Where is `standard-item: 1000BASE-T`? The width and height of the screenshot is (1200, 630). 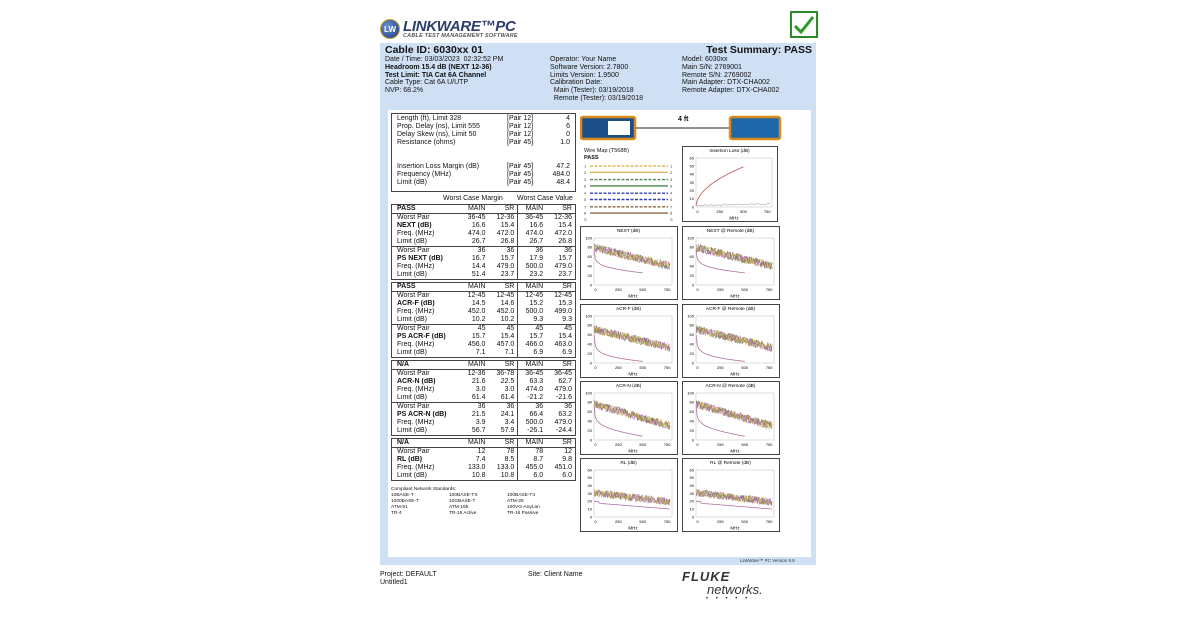
standard-item: 1000BASE-T is located at coordinates (405, 501).